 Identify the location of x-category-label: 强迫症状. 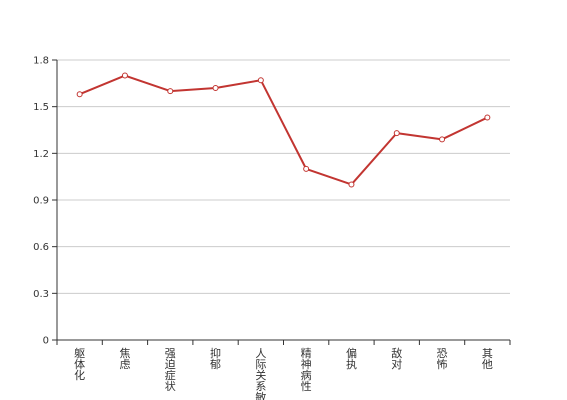
(170, 370).